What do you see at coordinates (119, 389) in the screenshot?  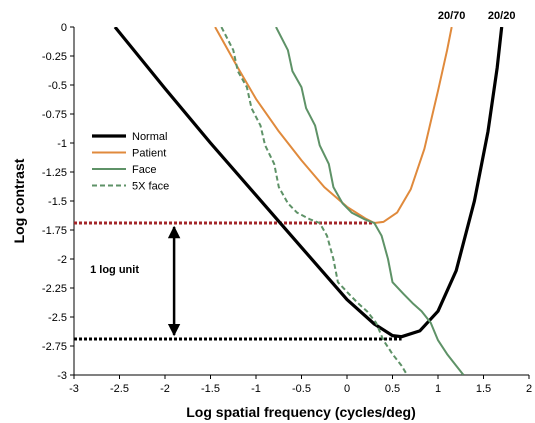 I see `x-tick-label: -2.5` at bounding box center [119, 389].